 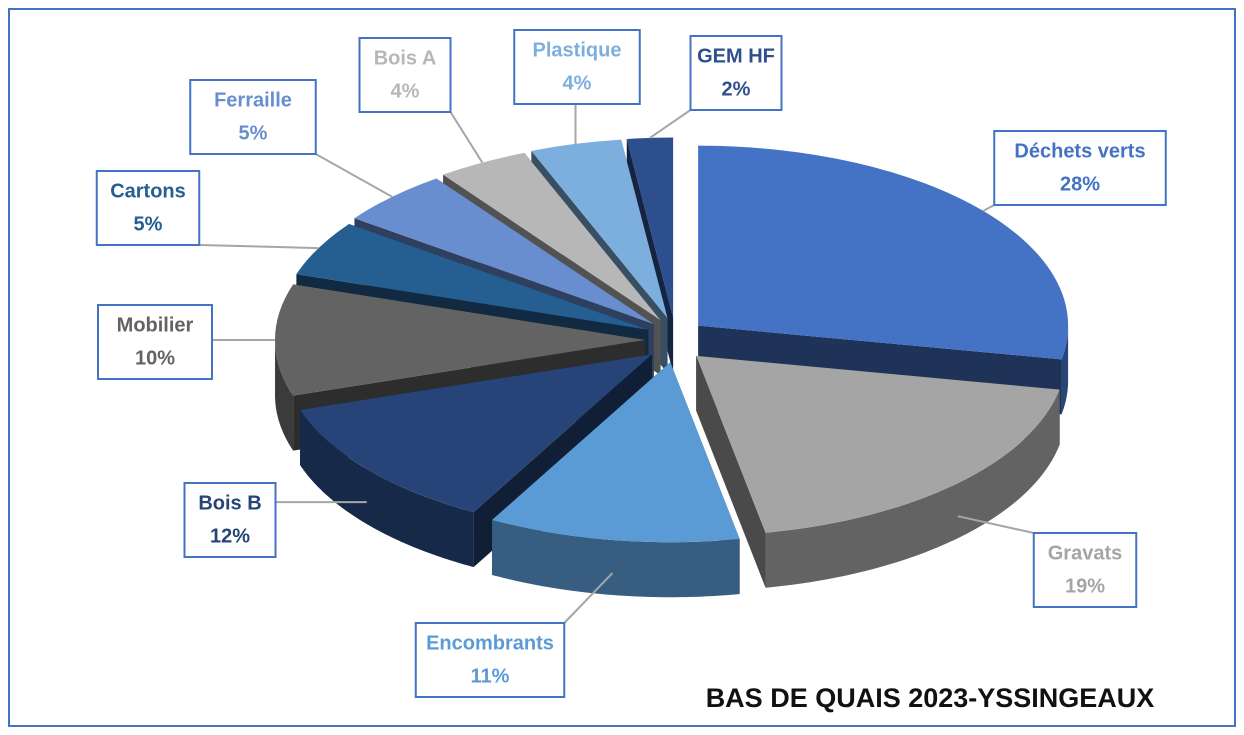 I want to click on label-category: Déchets verts, so click(x=1079, y=151).